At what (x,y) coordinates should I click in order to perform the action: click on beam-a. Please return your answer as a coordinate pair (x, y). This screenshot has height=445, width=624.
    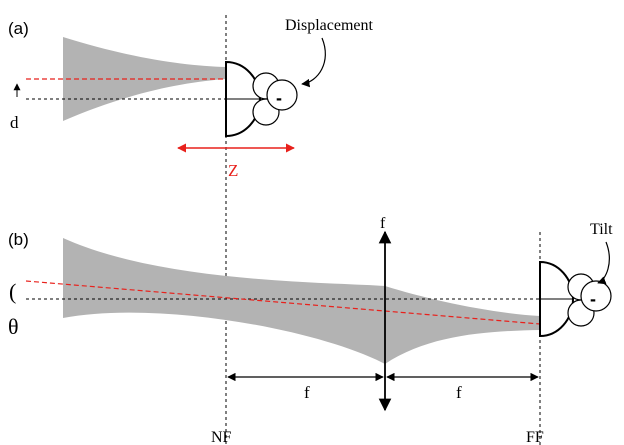
    Looking at the image, I should click on (144, 79).